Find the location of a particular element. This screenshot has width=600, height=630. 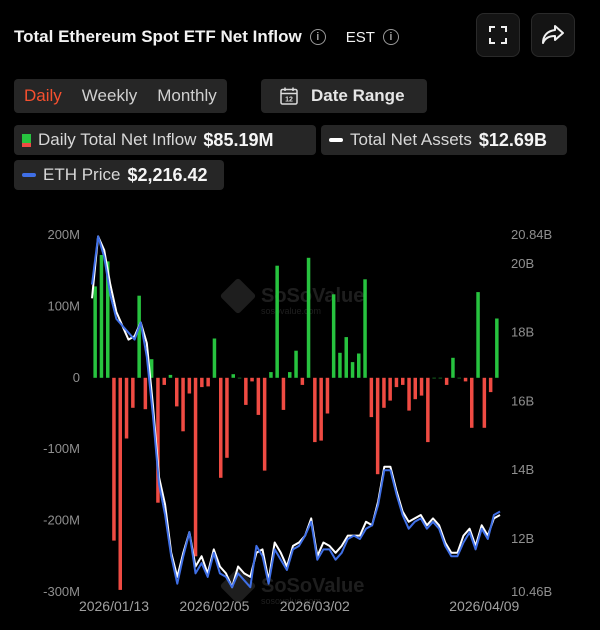

y-left-tick-label: -100M is located at coordinates (61, 448).